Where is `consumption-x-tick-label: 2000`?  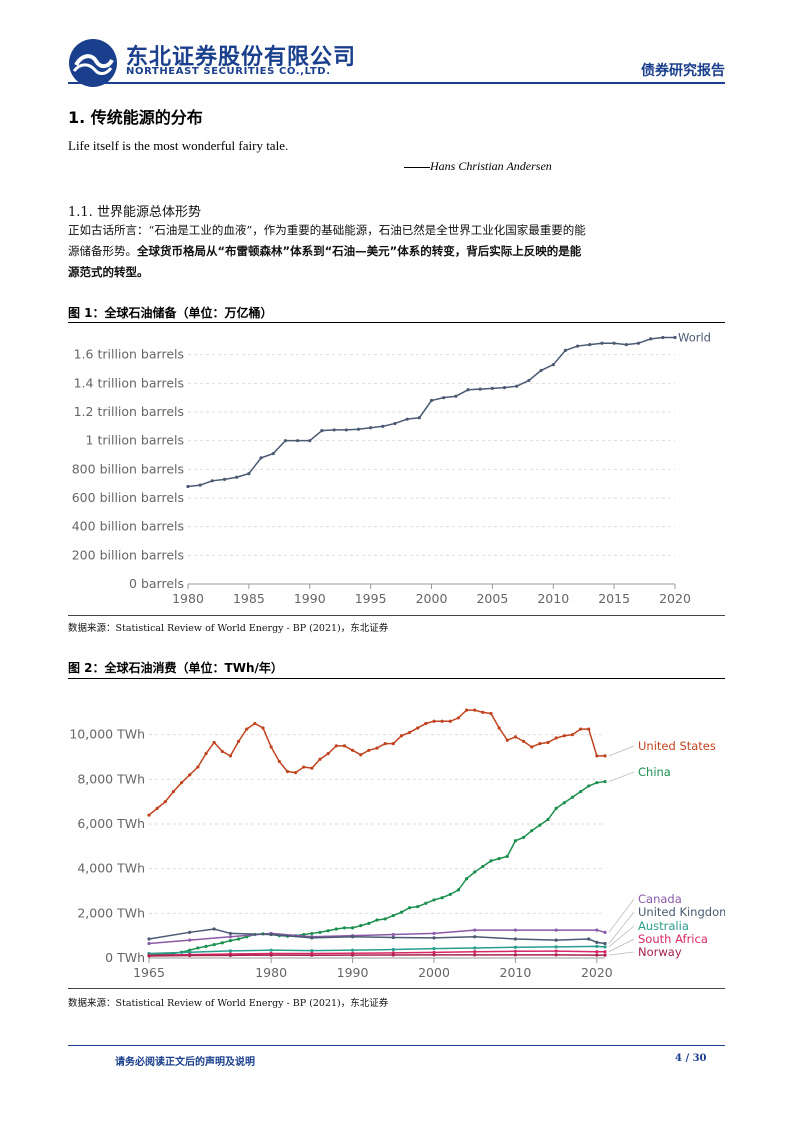 consumption-x-tick-label: 2000 is located at coordinates (434, 972).